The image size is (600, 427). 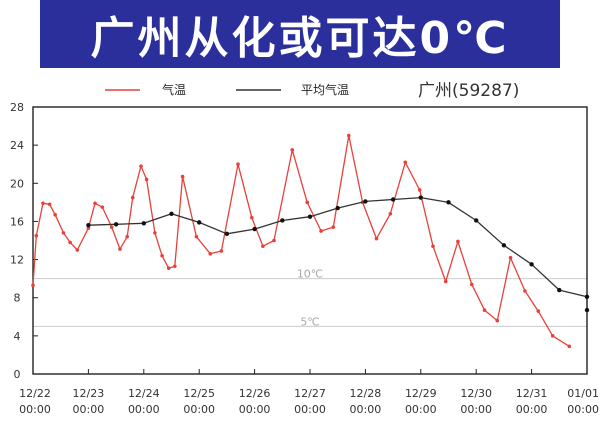 I want to click on x-tick-date: 12/28, so click(x=366, y=393).